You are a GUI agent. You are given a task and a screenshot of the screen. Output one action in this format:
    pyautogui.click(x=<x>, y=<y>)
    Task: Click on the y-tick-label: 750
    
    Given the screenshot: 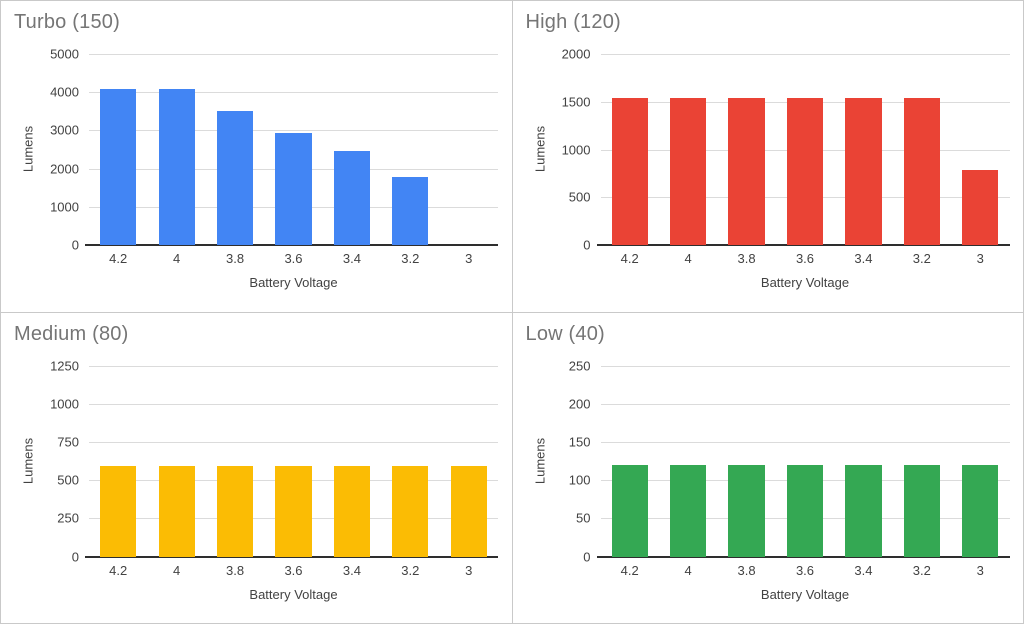 What is the action you would take?
    pyautogui.click(x=68, y=442)
    